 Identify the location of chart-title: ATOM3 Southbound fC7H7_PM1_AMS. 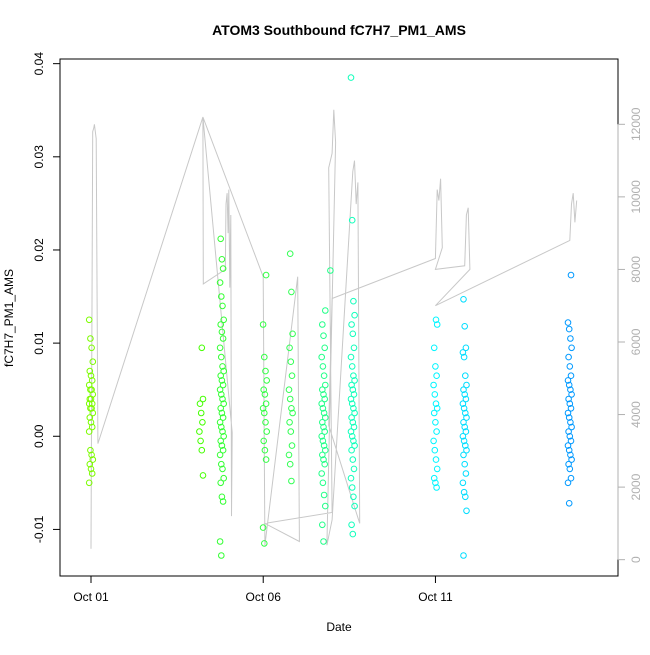
(339, 30).